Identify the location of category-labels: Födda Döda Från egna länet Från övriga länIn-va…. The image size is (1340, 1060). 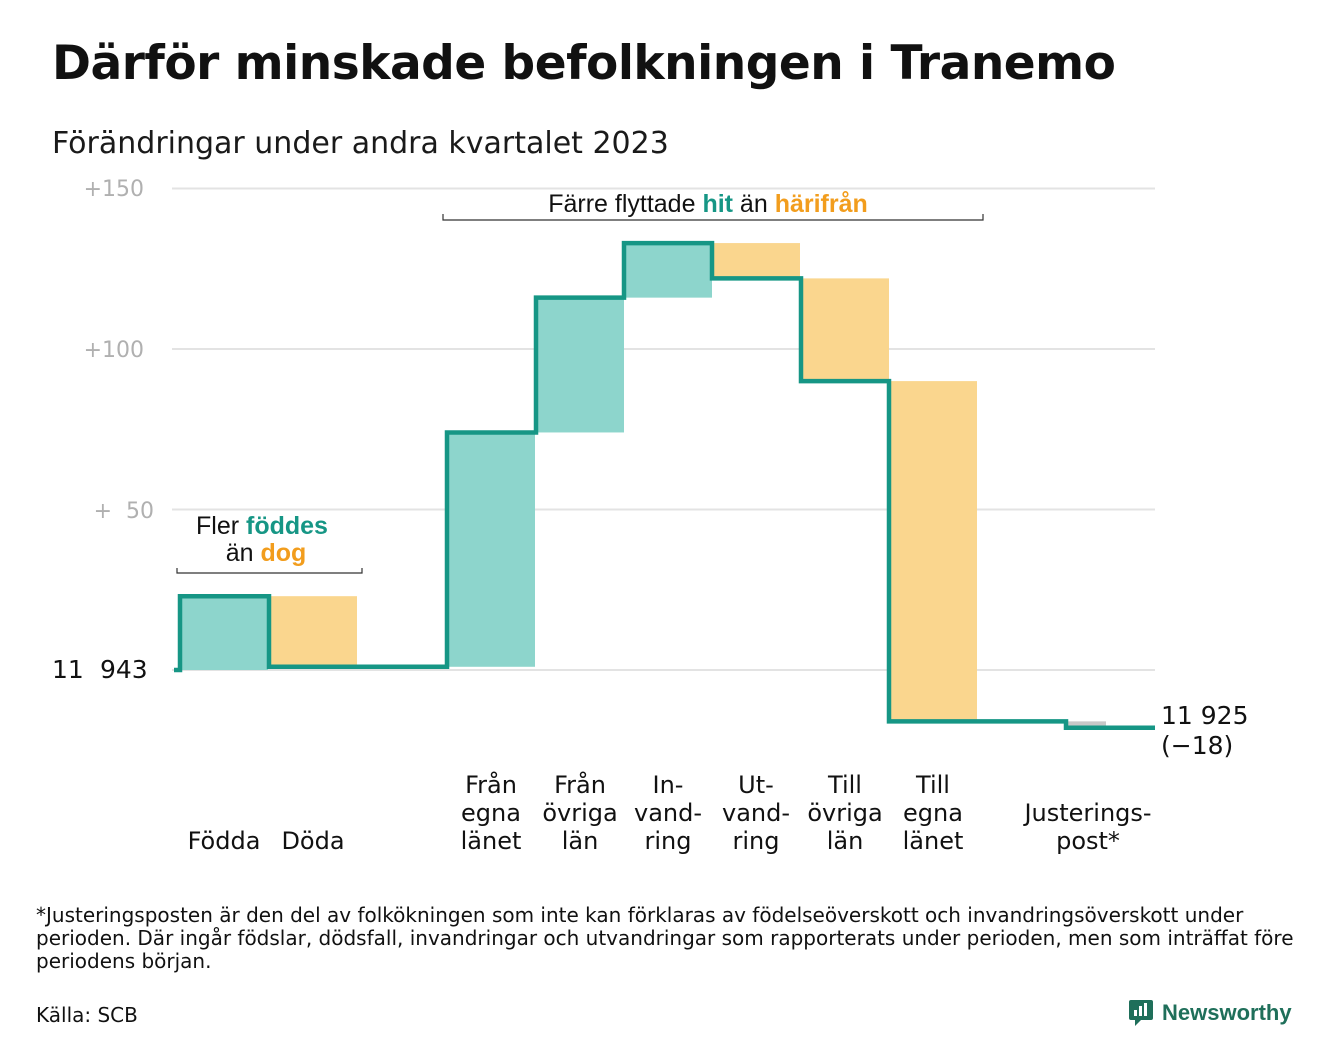
(670, 812).